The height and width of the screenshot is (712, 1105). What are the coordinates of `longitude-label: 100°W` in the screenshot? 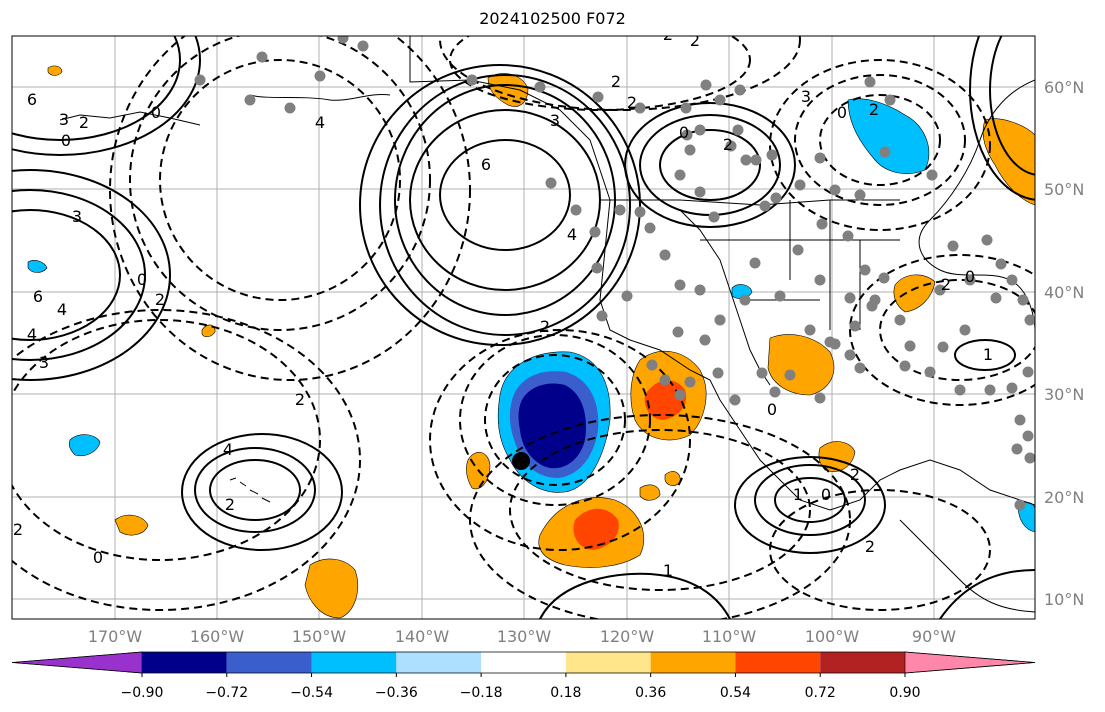 It's located at (832, 636).